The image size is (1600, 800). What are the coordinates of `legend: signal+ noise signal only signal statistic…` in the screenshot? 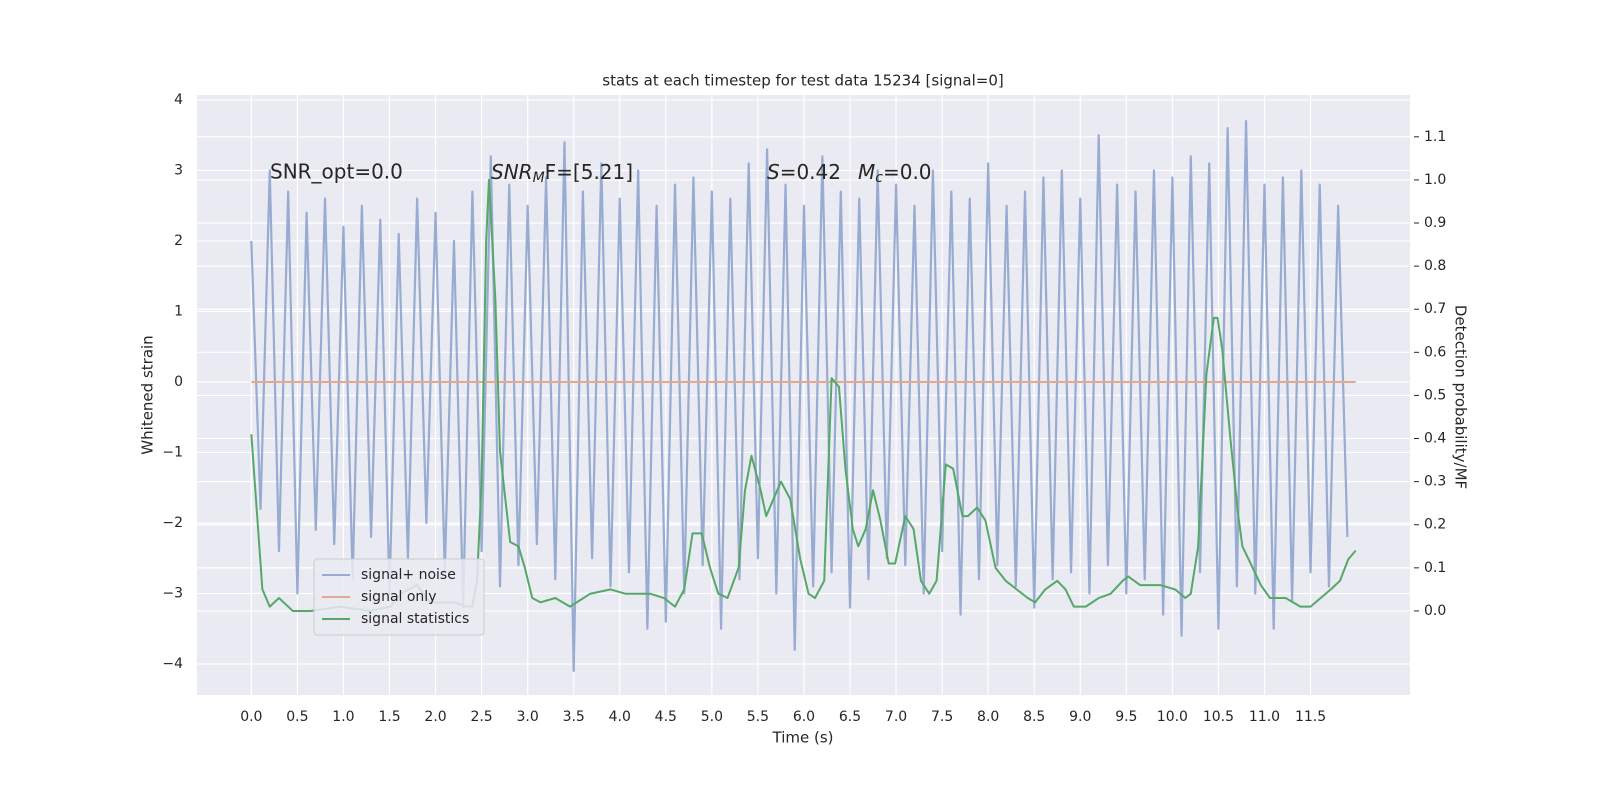 It's located at (399, 597).